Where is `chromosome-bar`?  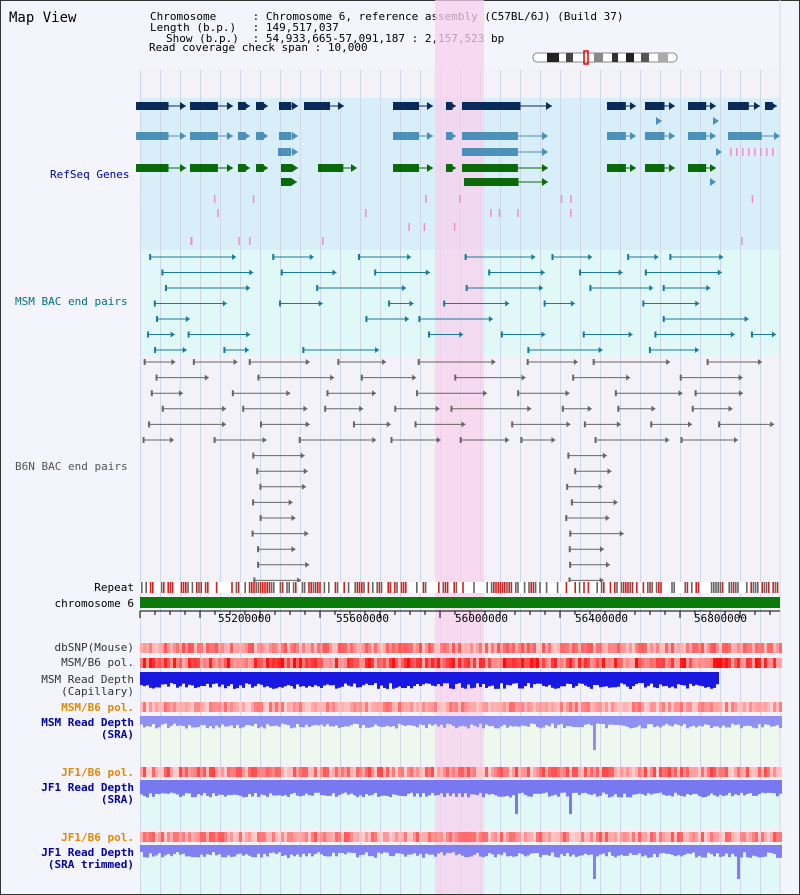
chromosome-bar is located at coordinates (460, 602).